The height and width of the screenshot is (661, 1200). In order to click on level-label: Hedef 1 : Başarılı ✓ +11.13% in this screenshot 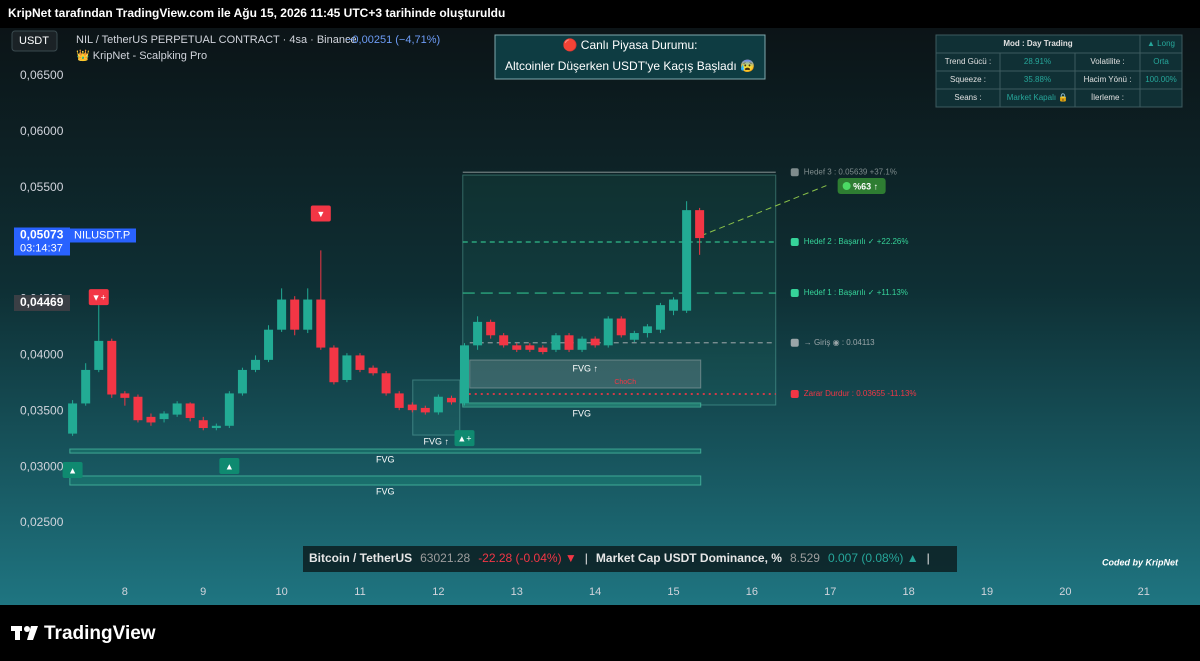, I will do `click(856, 292)`.